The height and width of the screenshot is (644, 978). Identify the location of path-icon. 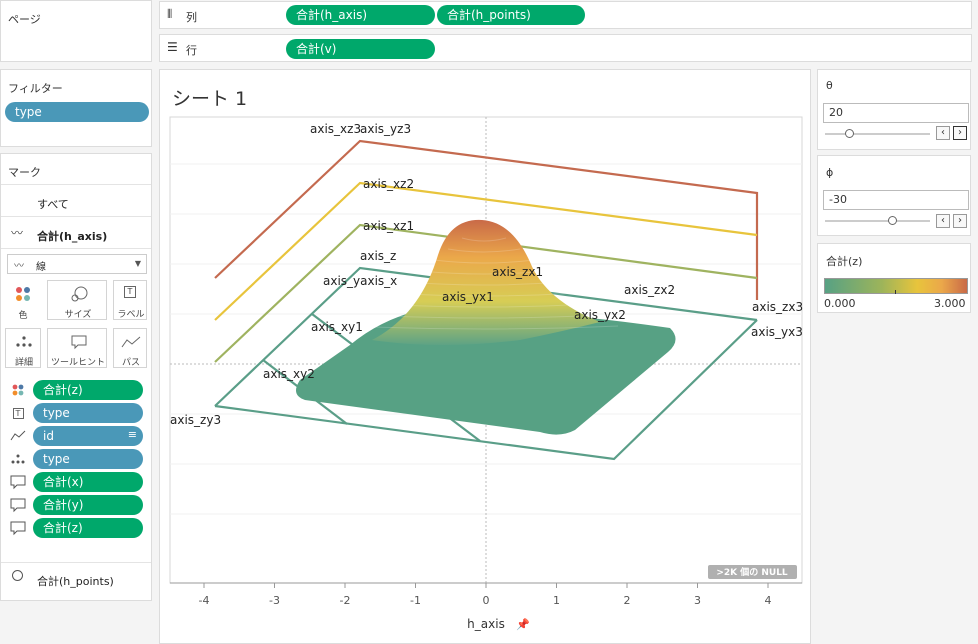
(18, 435).